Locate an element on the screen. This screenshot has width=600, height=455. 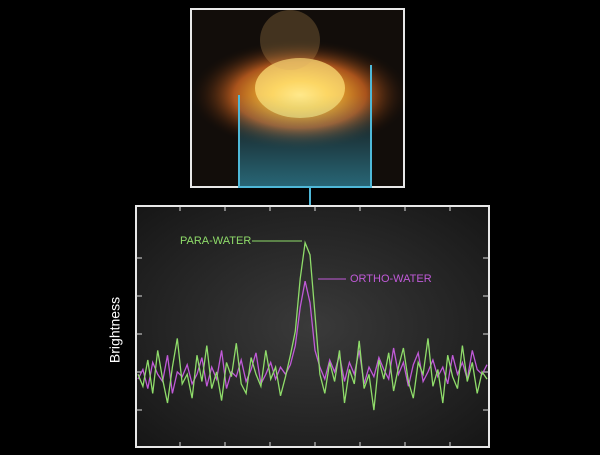
spectrum-line is located at coordinates (312, 337).